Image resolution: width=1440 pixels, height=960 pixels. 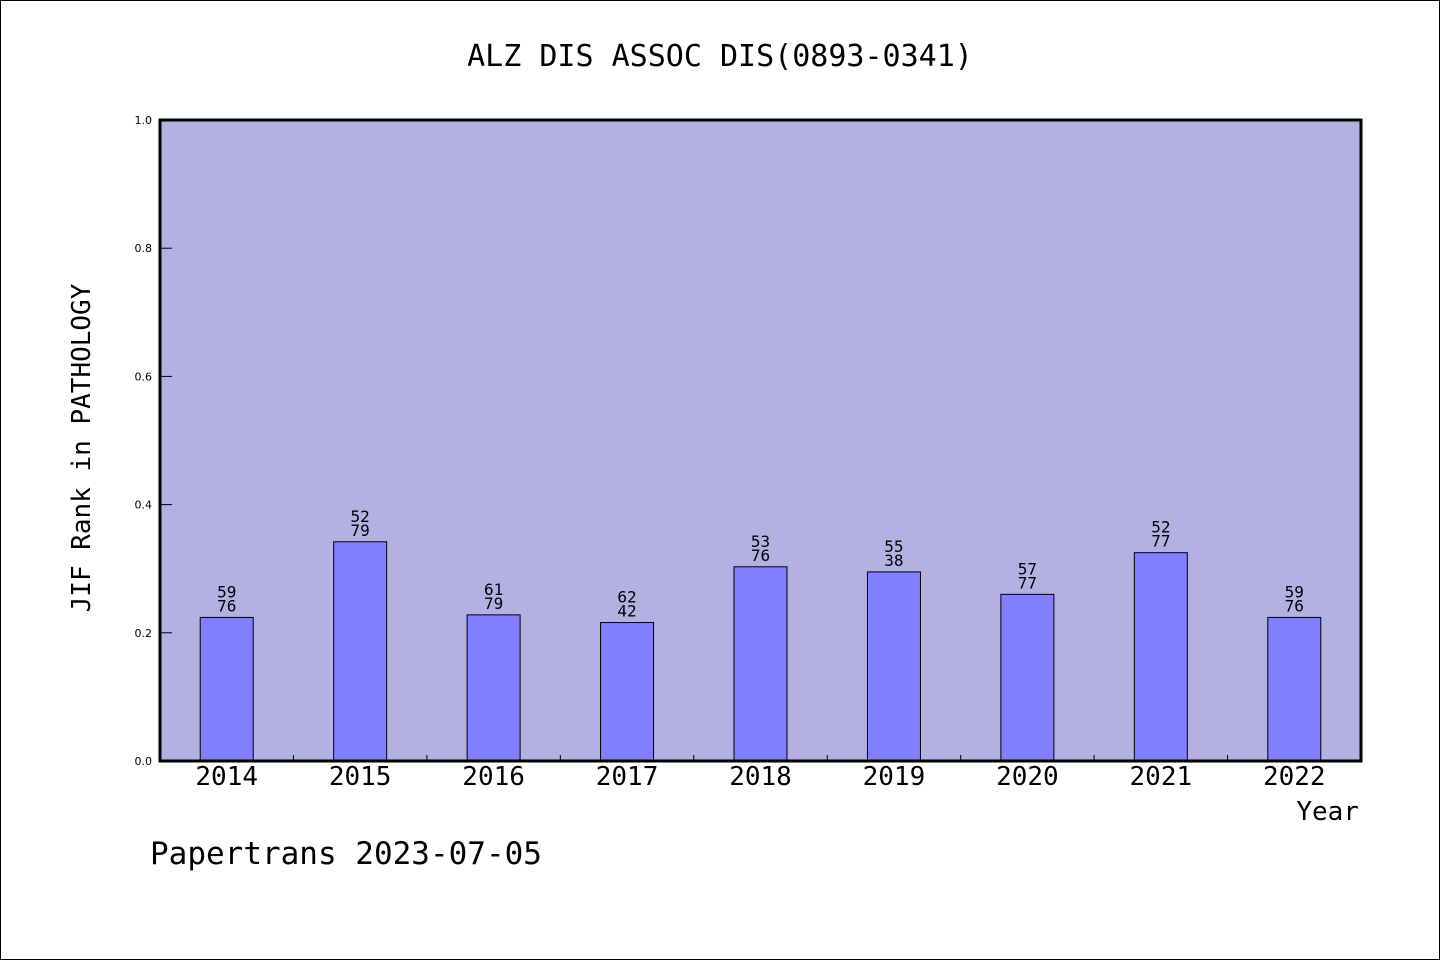 I want to click on bar-label-top: 62, so click(x=626, y=597).